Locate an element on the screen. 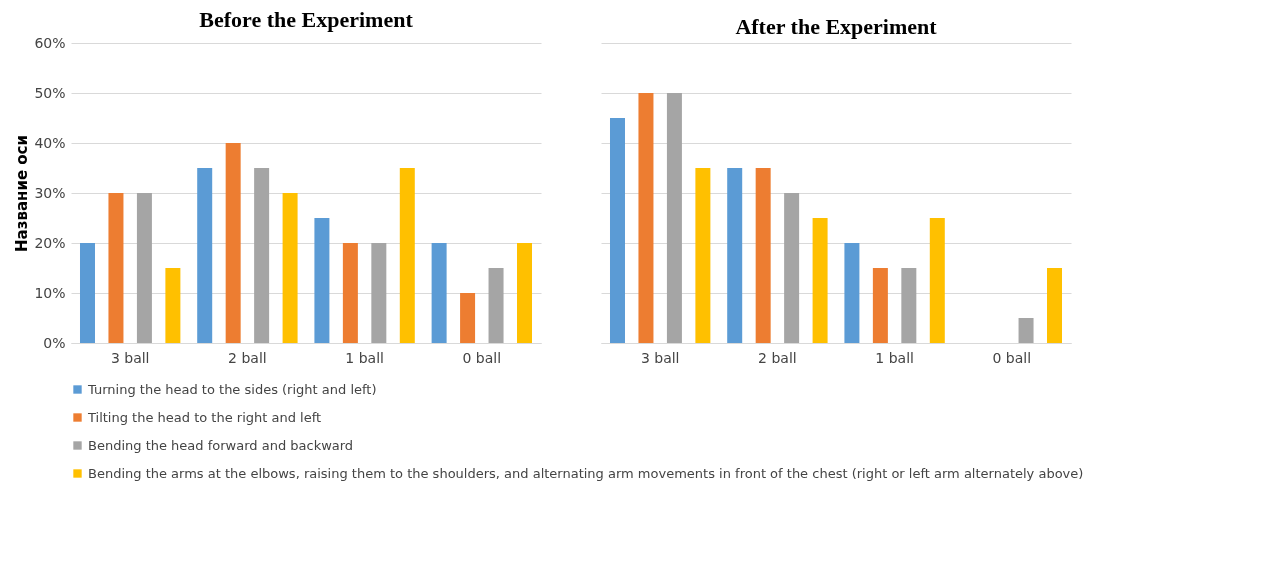 The image size is (1275, 580). y-tick-label: 40% is located at coordinates (50, 142).